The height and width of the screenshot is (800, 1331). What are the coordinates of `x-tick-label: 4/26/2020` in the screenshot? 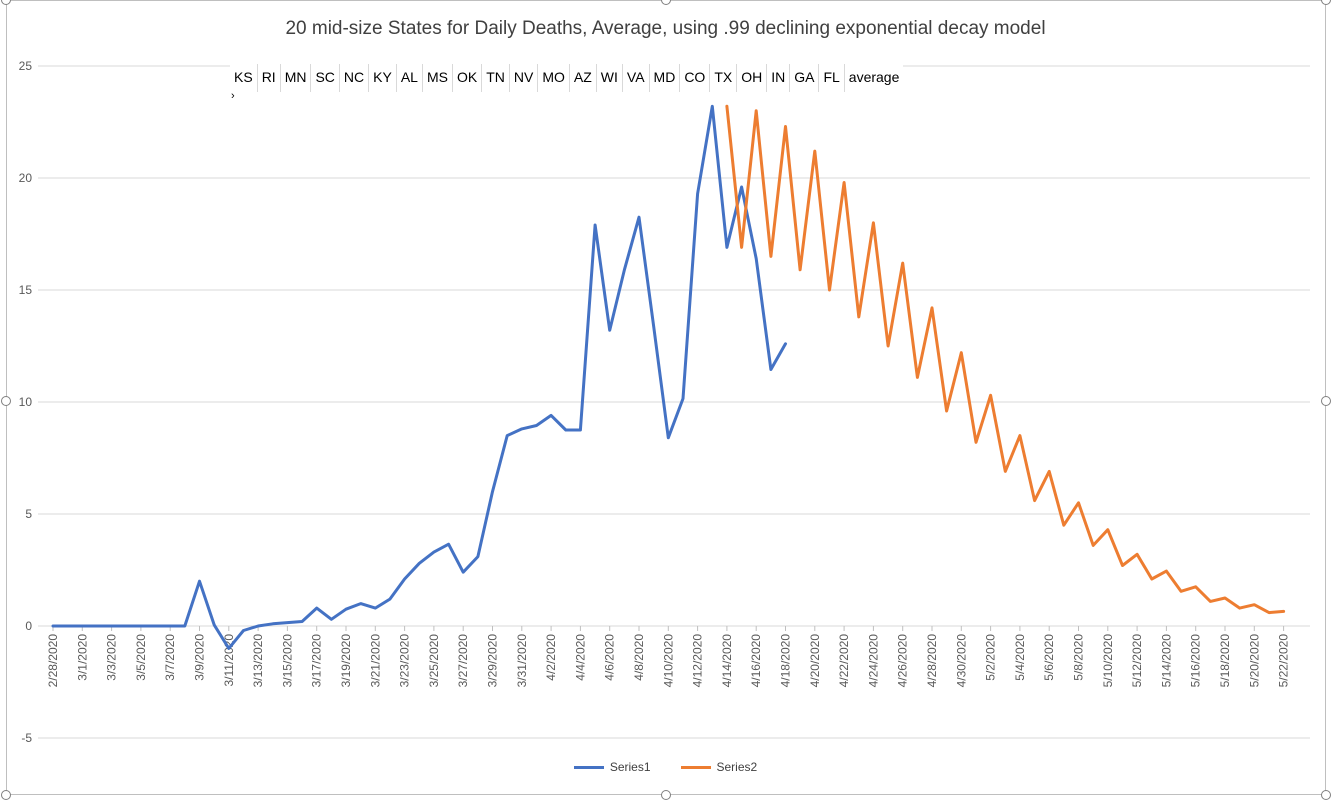 It's located at (903, 661).